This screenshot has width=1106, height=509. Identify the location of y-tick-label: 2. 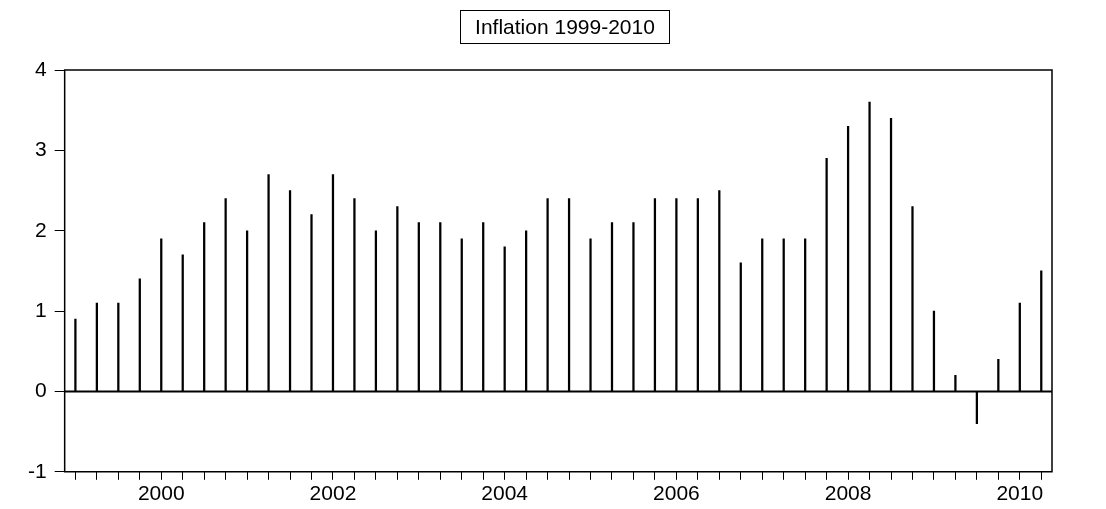
(40, 229).